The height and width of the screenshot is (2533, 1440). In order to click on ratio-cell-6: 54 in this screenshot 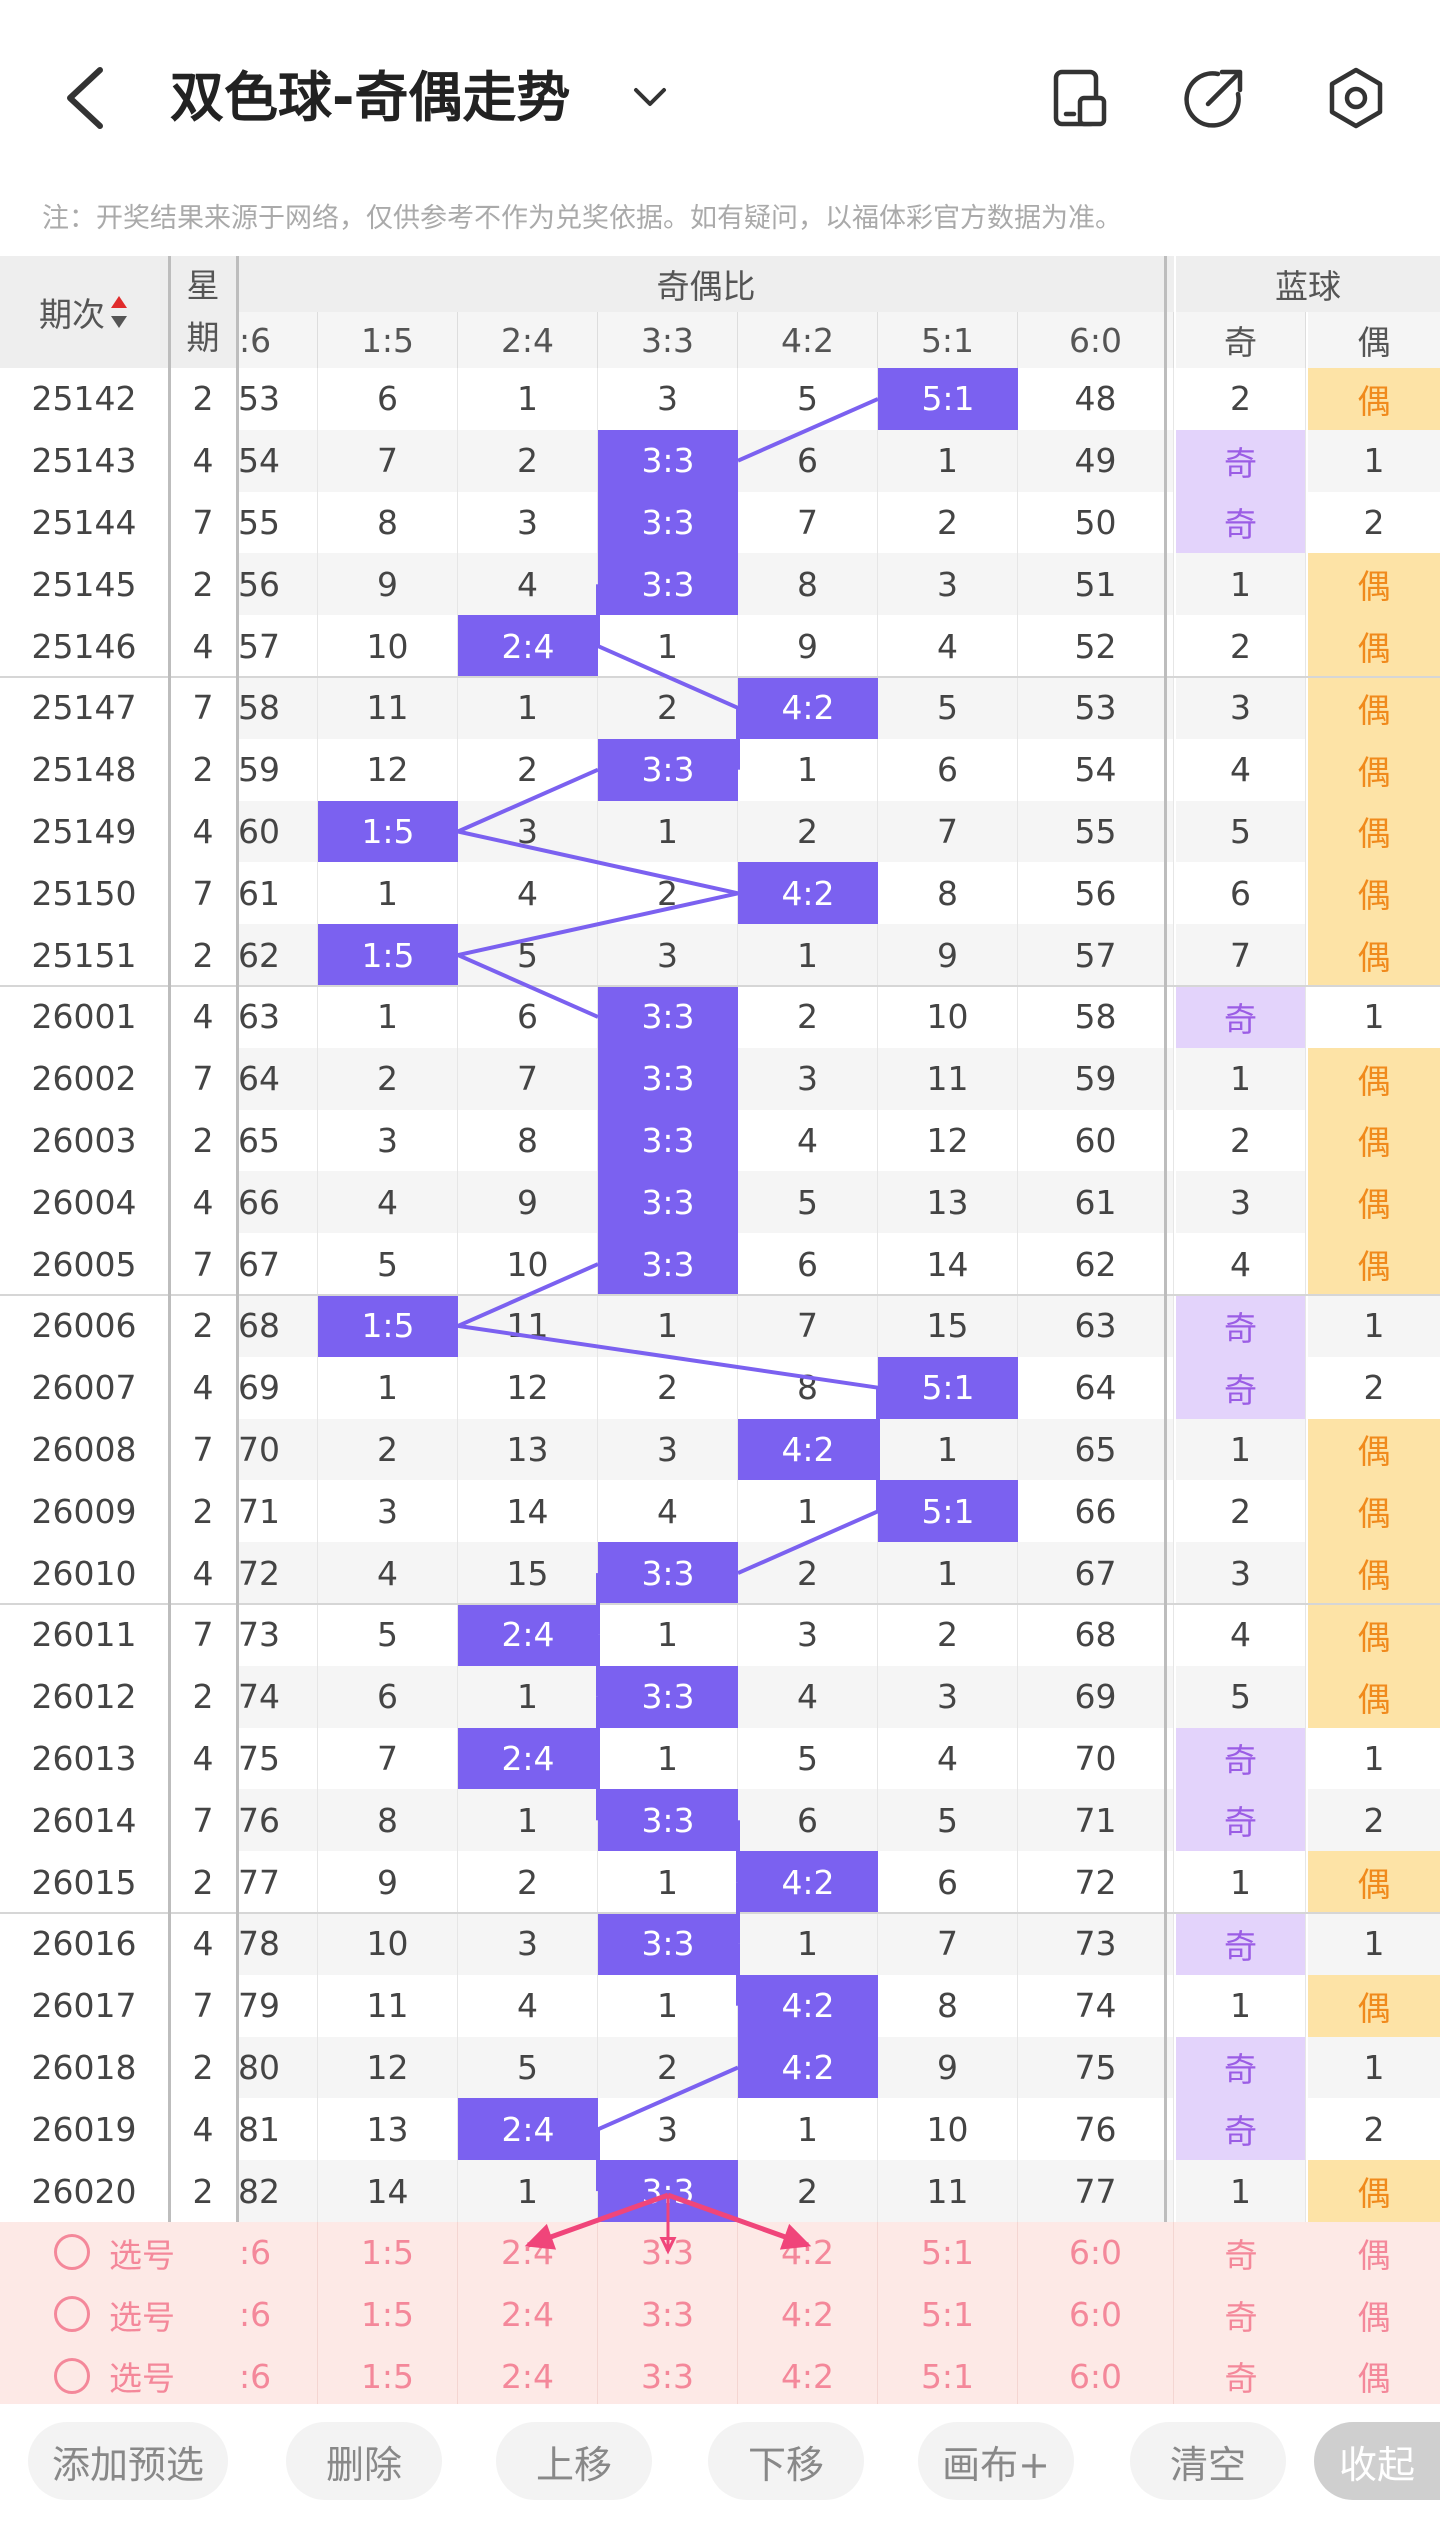, I will do `click(1096, 769)`.